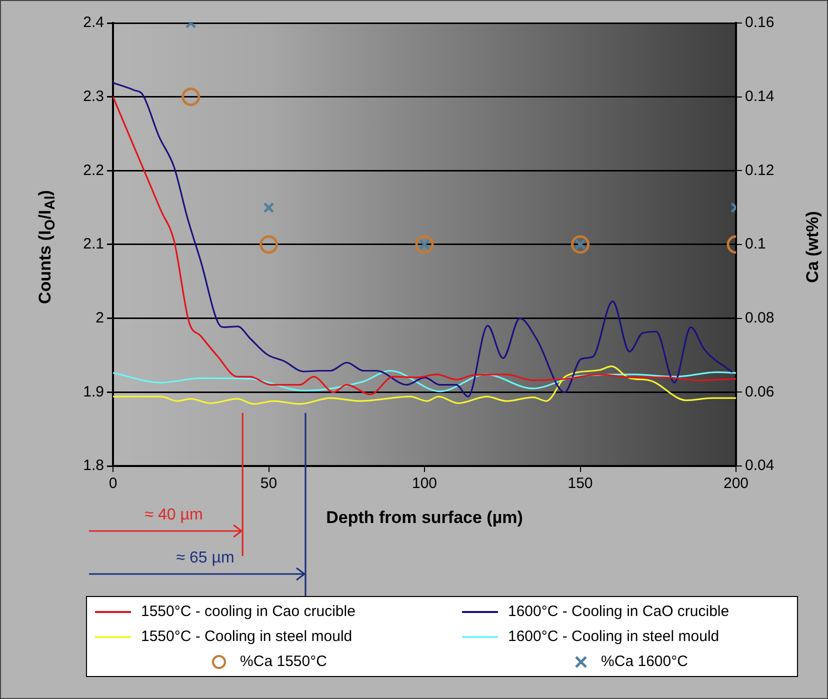 Image resolution: width=828 pixels, height=699 pixels. What do you see at coordinates (93, 465) in the screenshot?
I see `y-tick-label: 1.8` at bounding box center [93, 465].